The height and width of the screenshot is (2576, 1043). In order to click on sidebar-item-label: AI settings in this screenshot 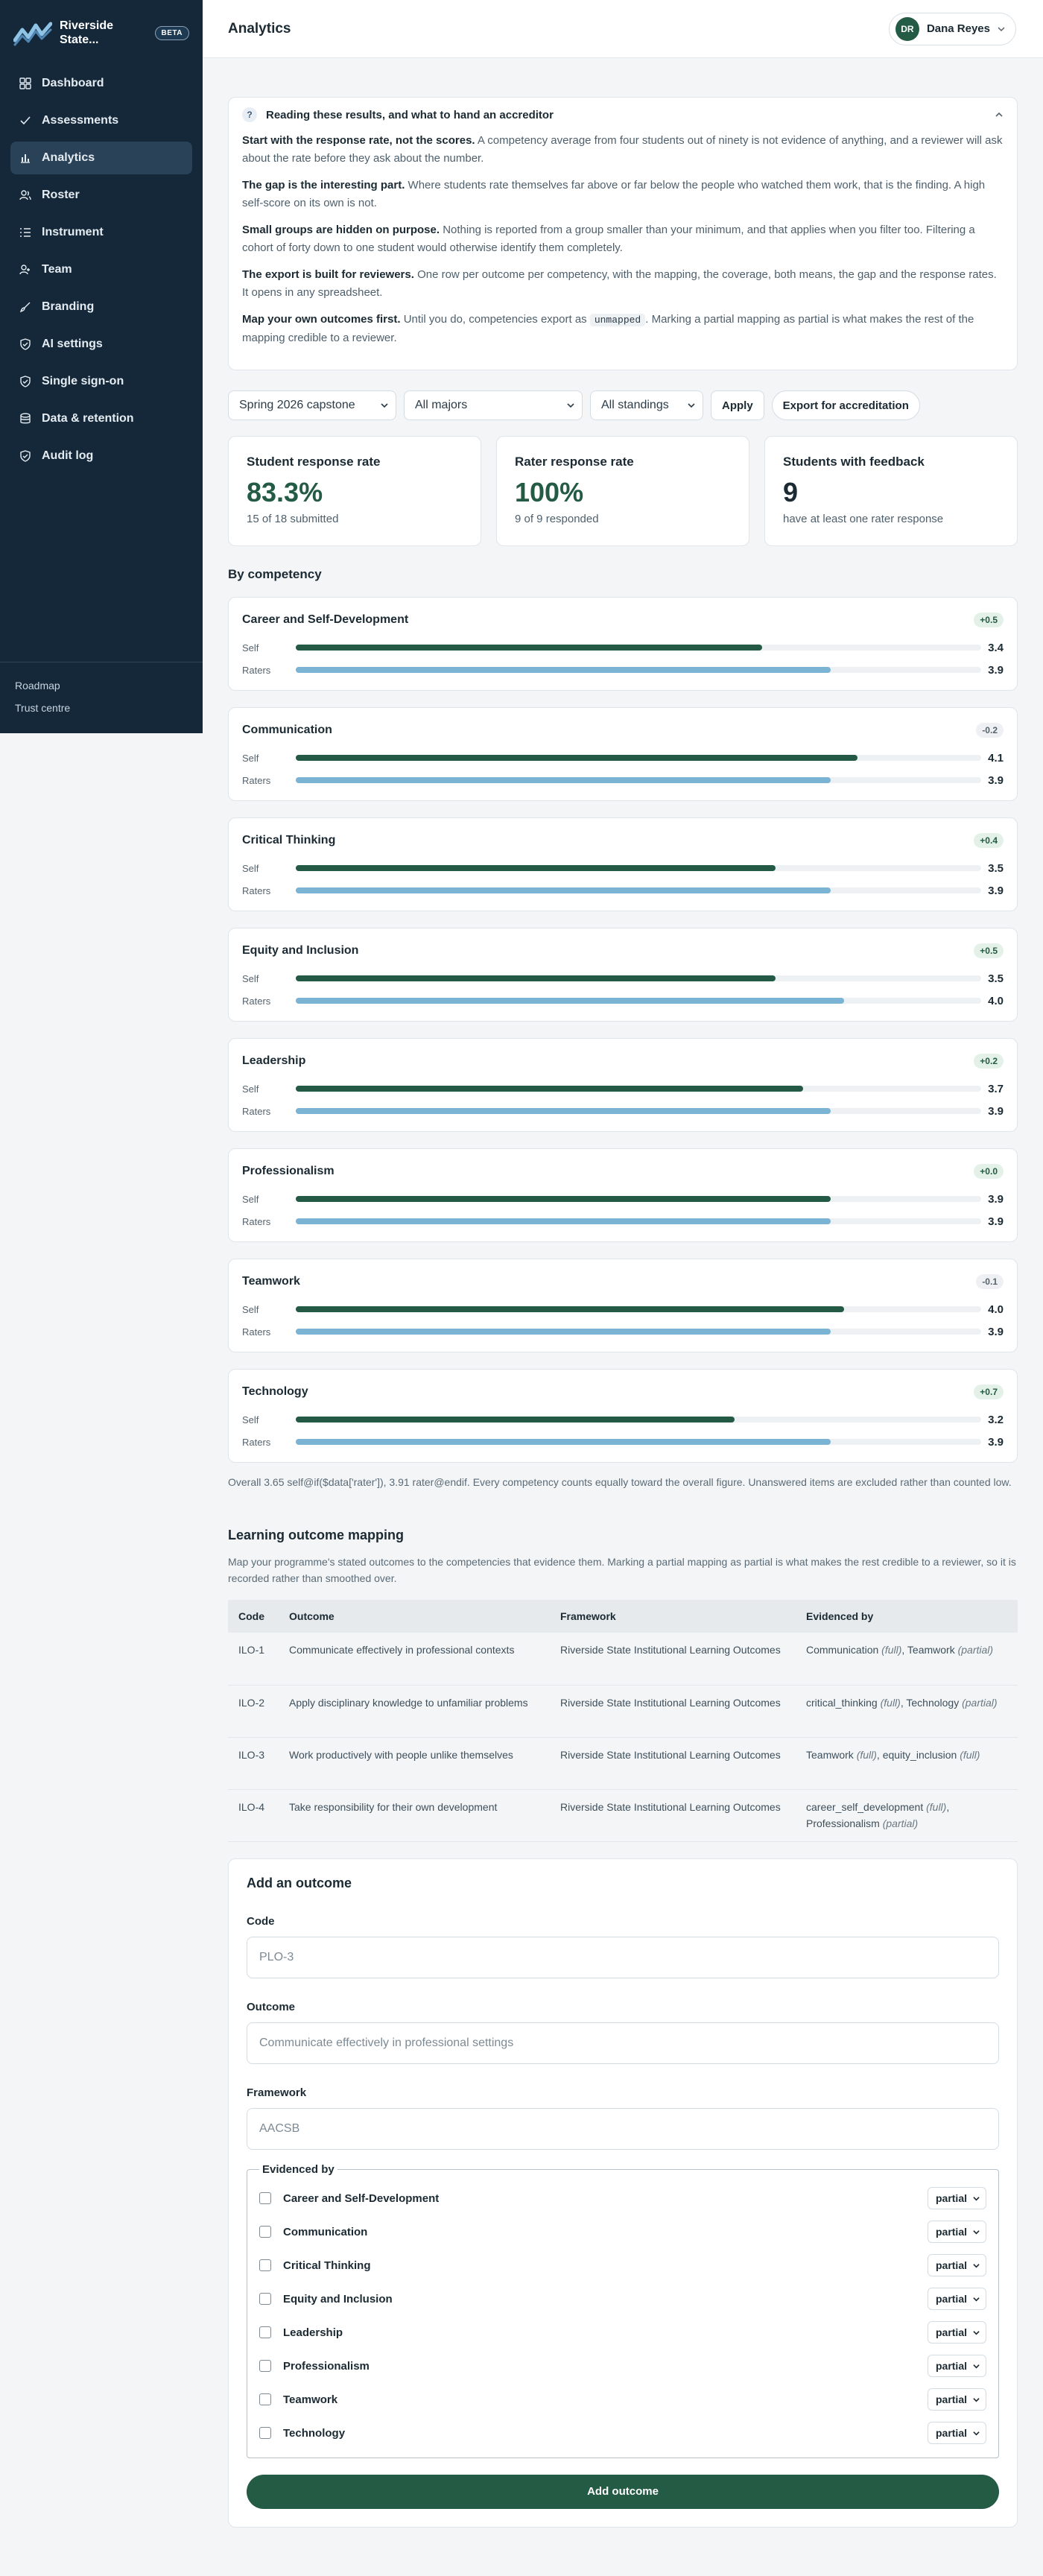, I will do `click(72, 344)`.